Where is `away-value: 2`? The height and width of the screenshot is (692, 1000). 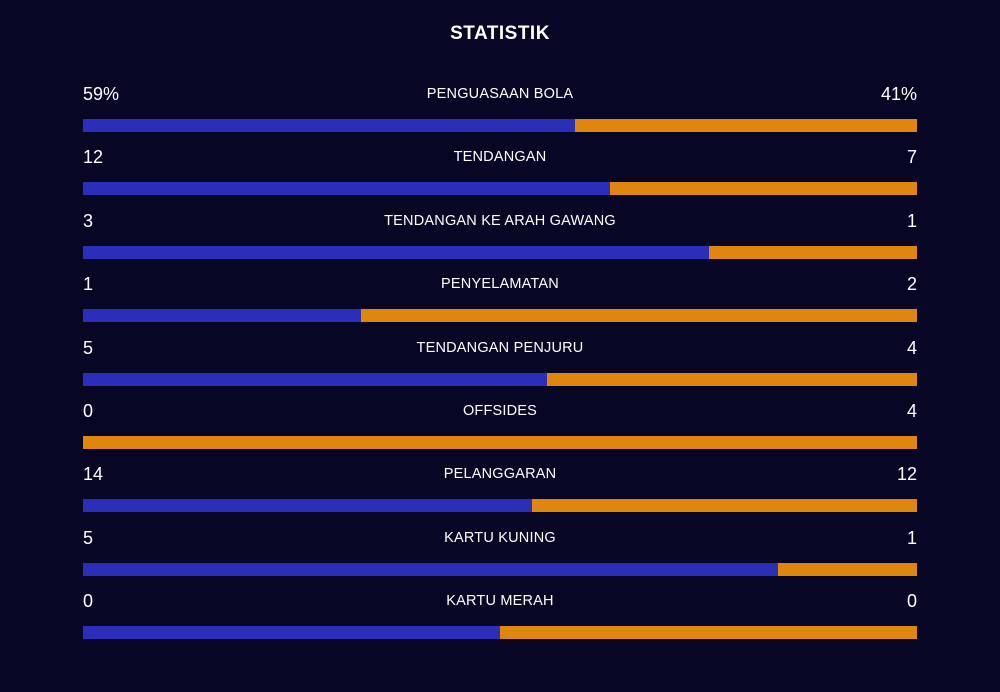
away-value: 2 is located at coordinates (911, 284).